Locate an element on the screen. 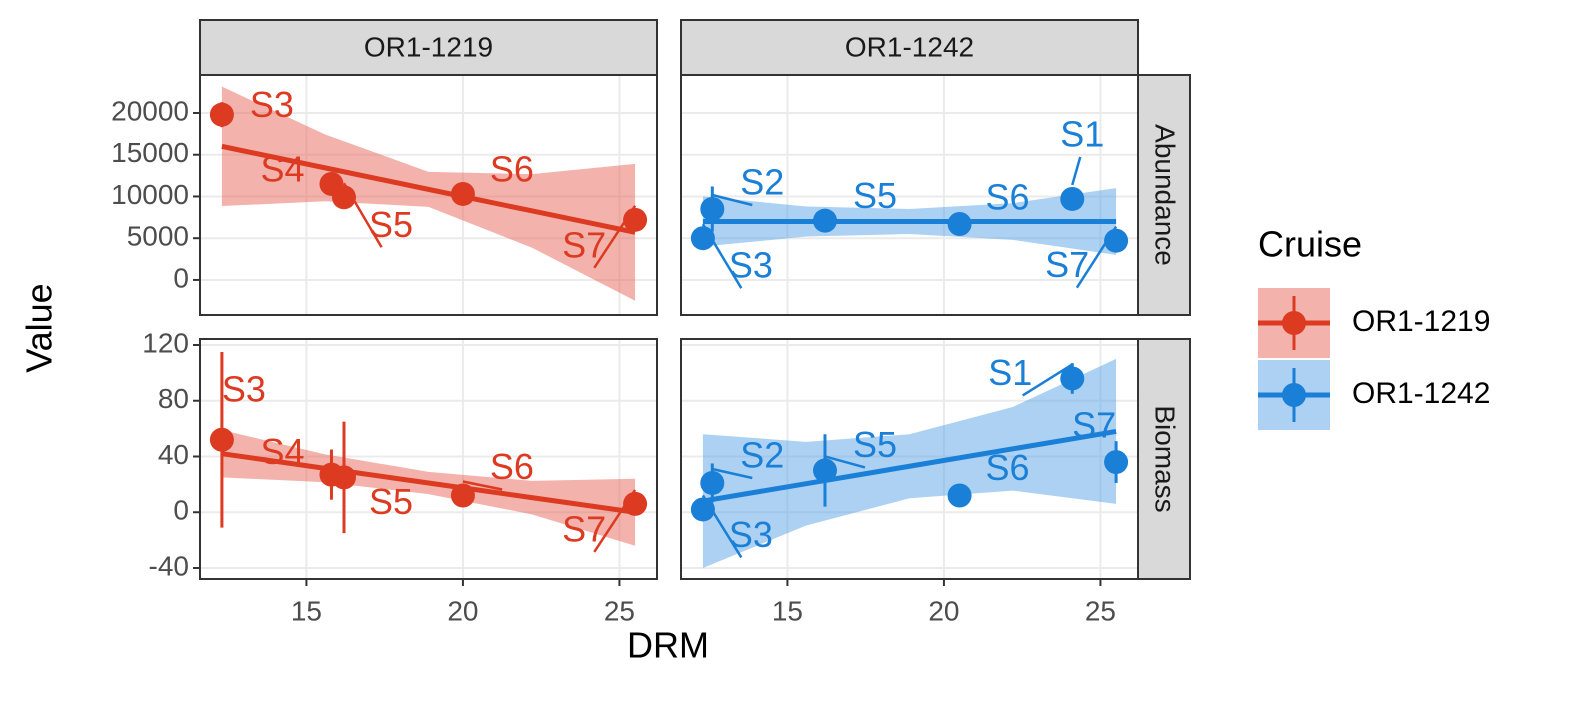 This screenshot has height=703, width=1590. y-tick-label: 15000 is located at coordinates (150, 152).